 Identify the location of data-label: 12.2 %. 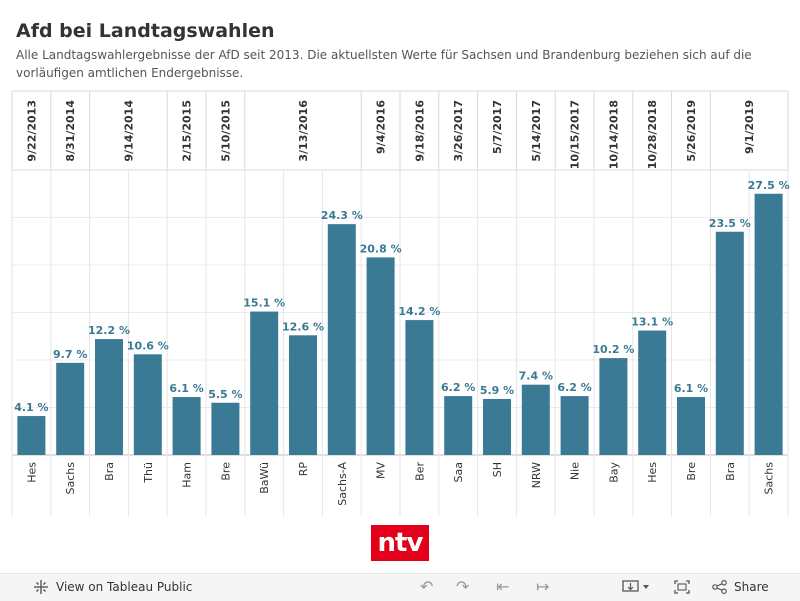
(109, 330).